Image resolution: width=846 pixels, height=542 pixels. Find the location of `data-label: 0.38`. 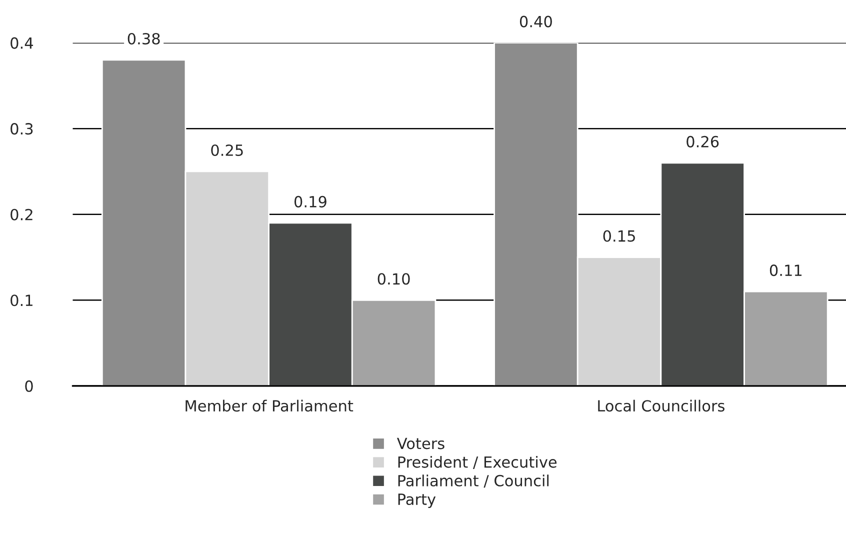

data-label: 0.38 is located at coordinates (144, 38).